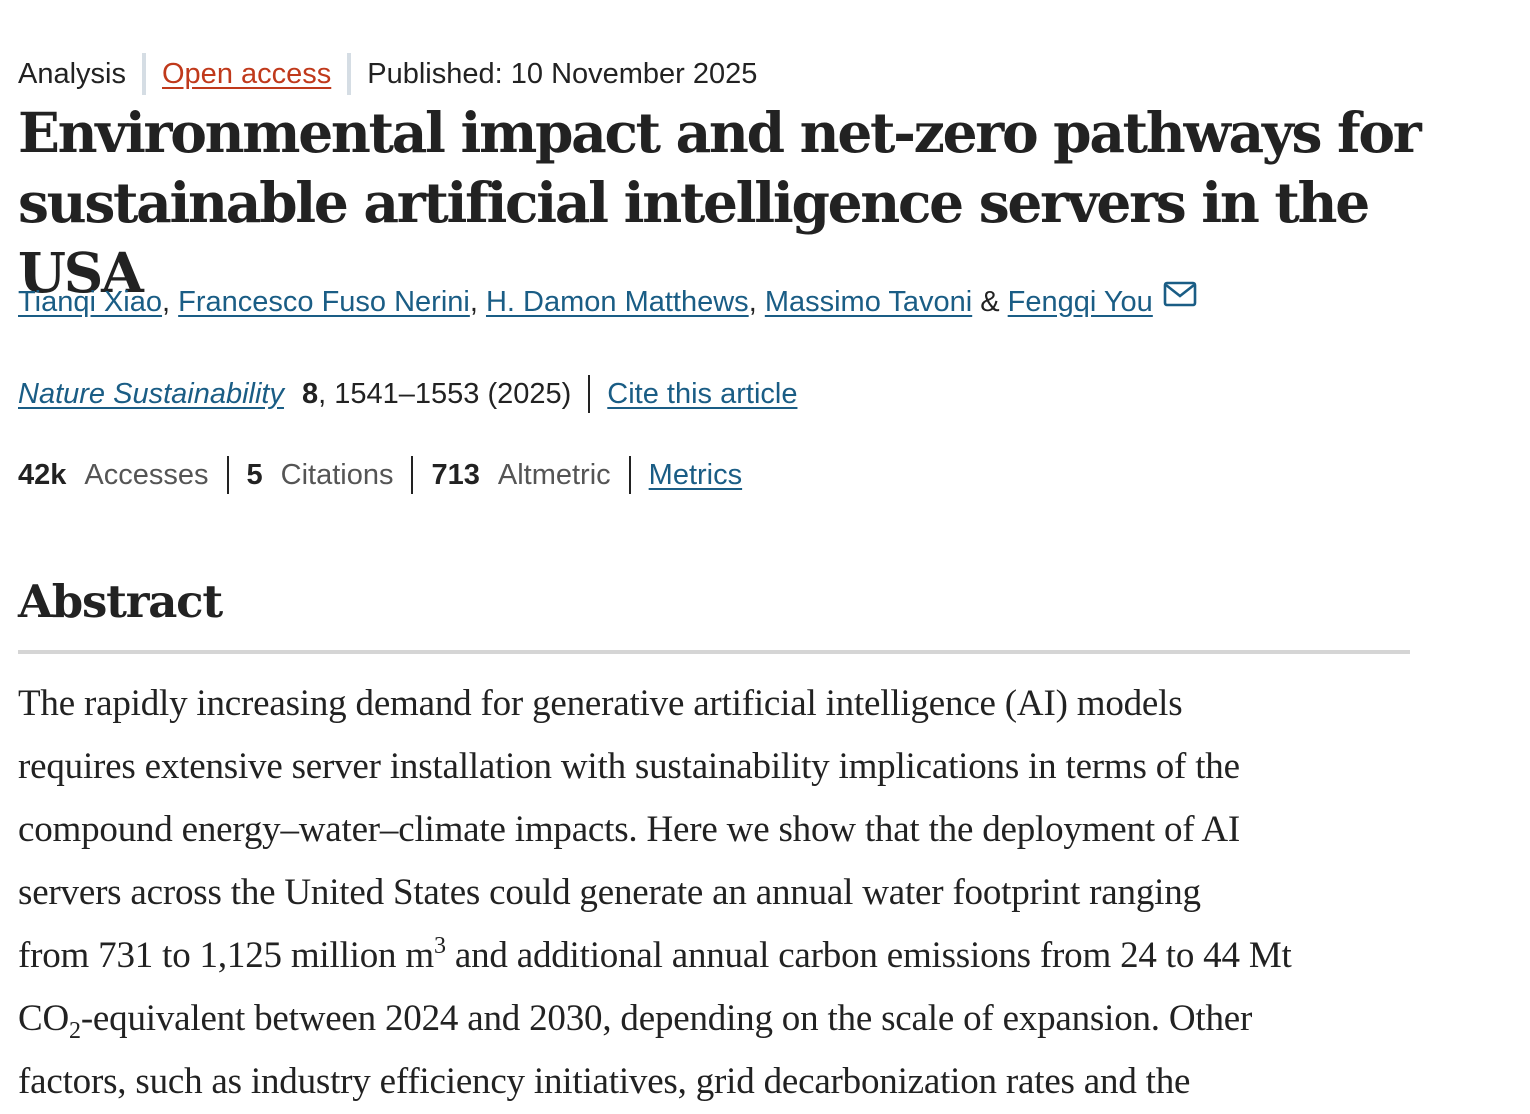 The height and width of the screenshot is (1114, 1530). Describe the element at coordinates (714, 652) in the screenshot. I see `section-divider` at that location.